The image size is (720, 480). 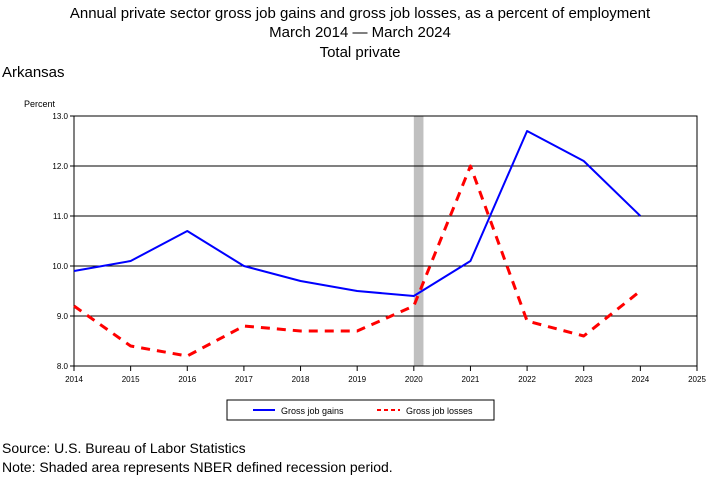 I want to click on recession-band-layer, so click(x=418, y=241).